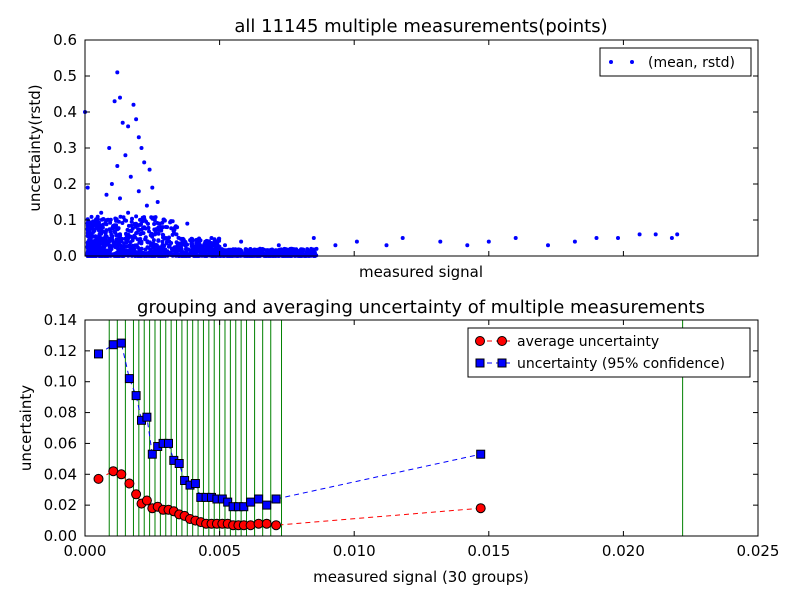 The height and width of the screenshot is (600, 800). I want to click on y-tick-label: 0.0, so click(65, 256).